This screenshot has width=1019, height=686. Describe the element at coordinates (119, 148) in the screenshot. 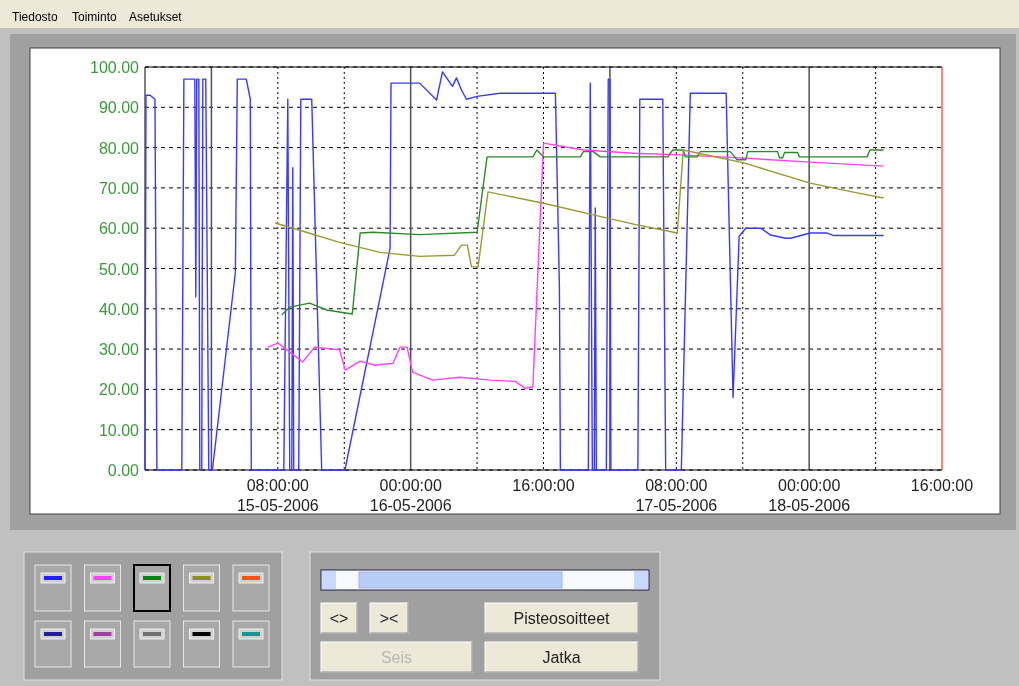

I see `y-tick-label: 80.00` at that location.